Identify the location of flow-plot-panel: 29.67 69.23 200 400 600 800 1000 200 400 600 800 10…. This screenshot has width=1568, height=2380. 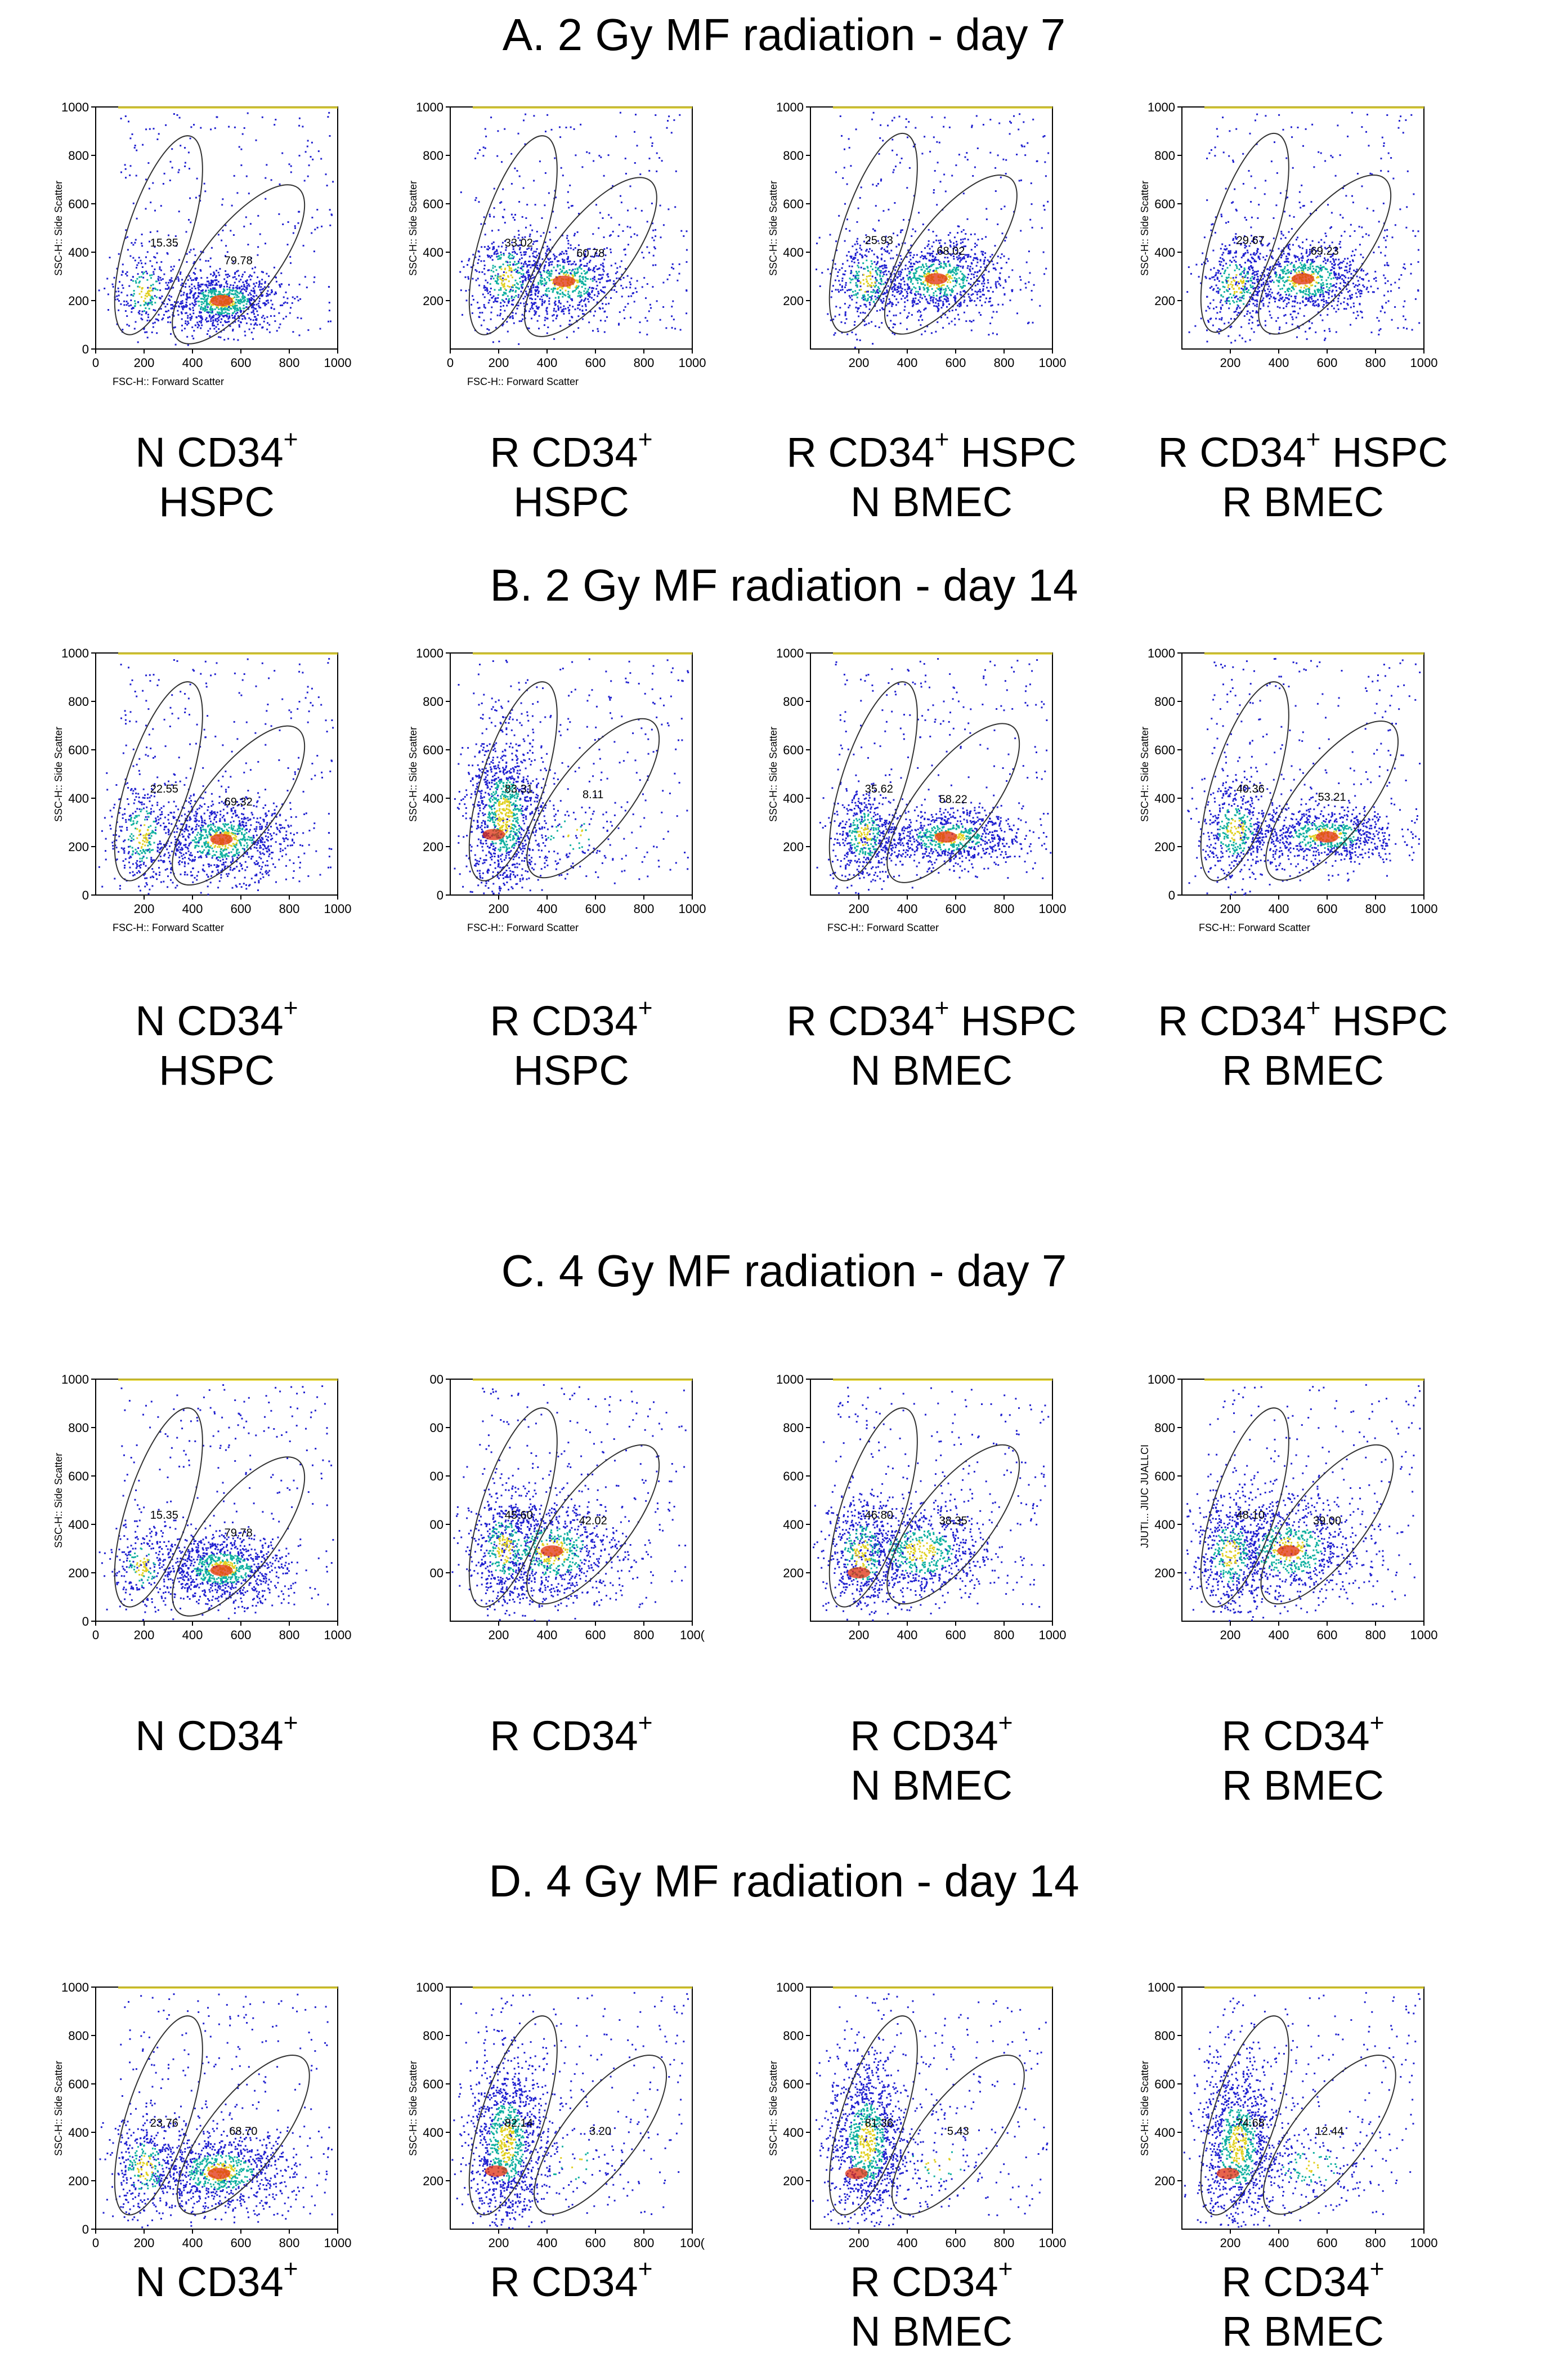
(1294, 269).